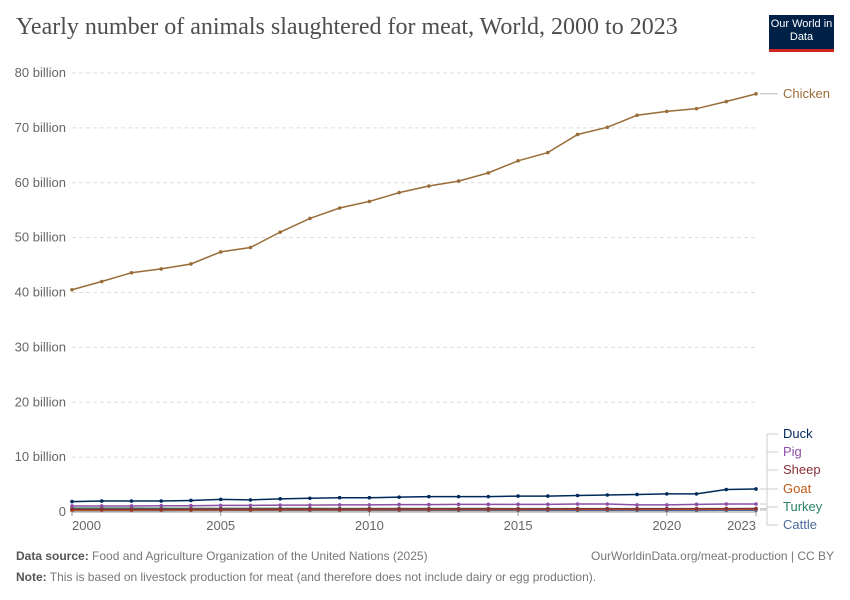  Describe the element at coordinates (40, 237) in the screenshot. I see `y-tick-label: 50 billion` at that location.